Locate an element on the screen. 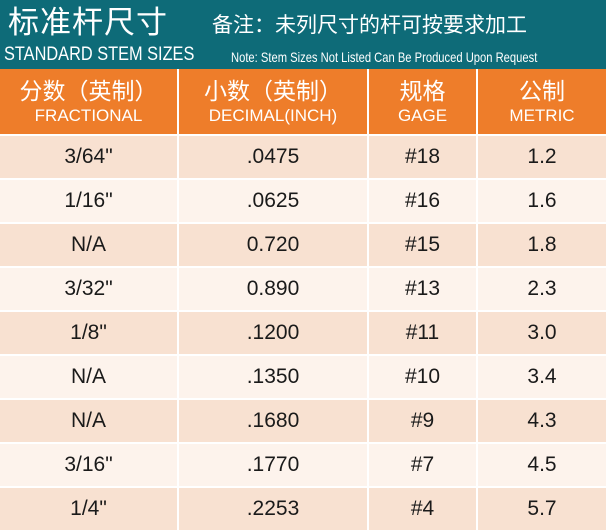 The height and width of the screenshot is (530, 606). cell-gage: #18 is located at coordinates (423, 156).